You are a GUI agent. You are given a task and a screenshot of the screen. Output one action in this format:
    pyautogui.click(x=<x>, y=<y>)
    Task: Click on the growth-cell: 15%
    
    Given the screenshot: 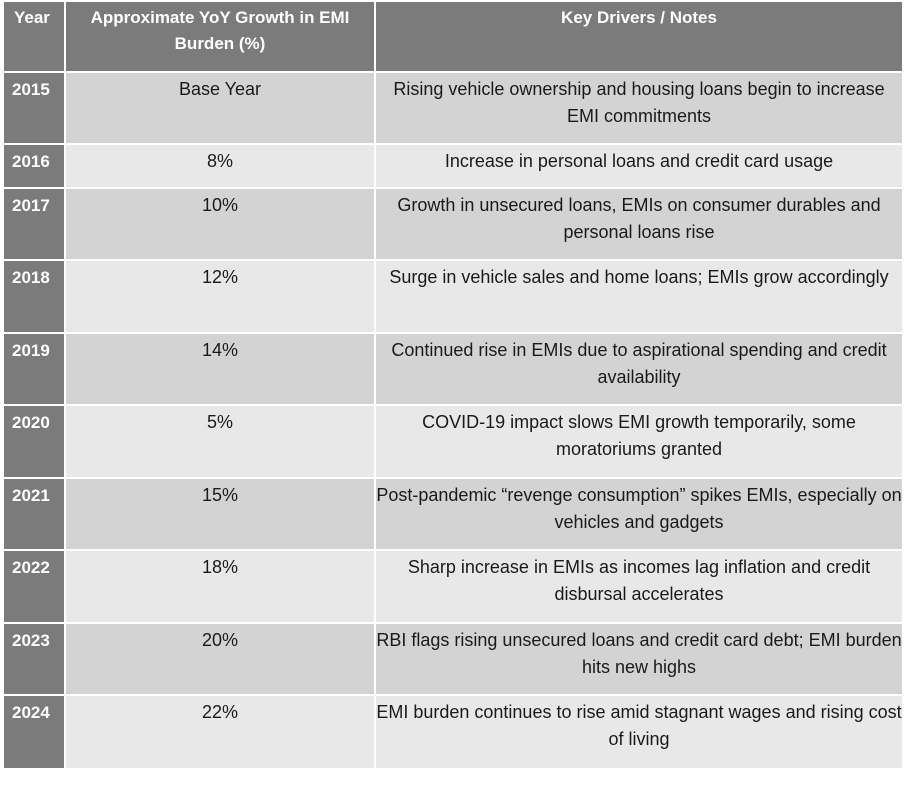 What is the action you would take?
    pyautogui.click(x=220, y=514)
    